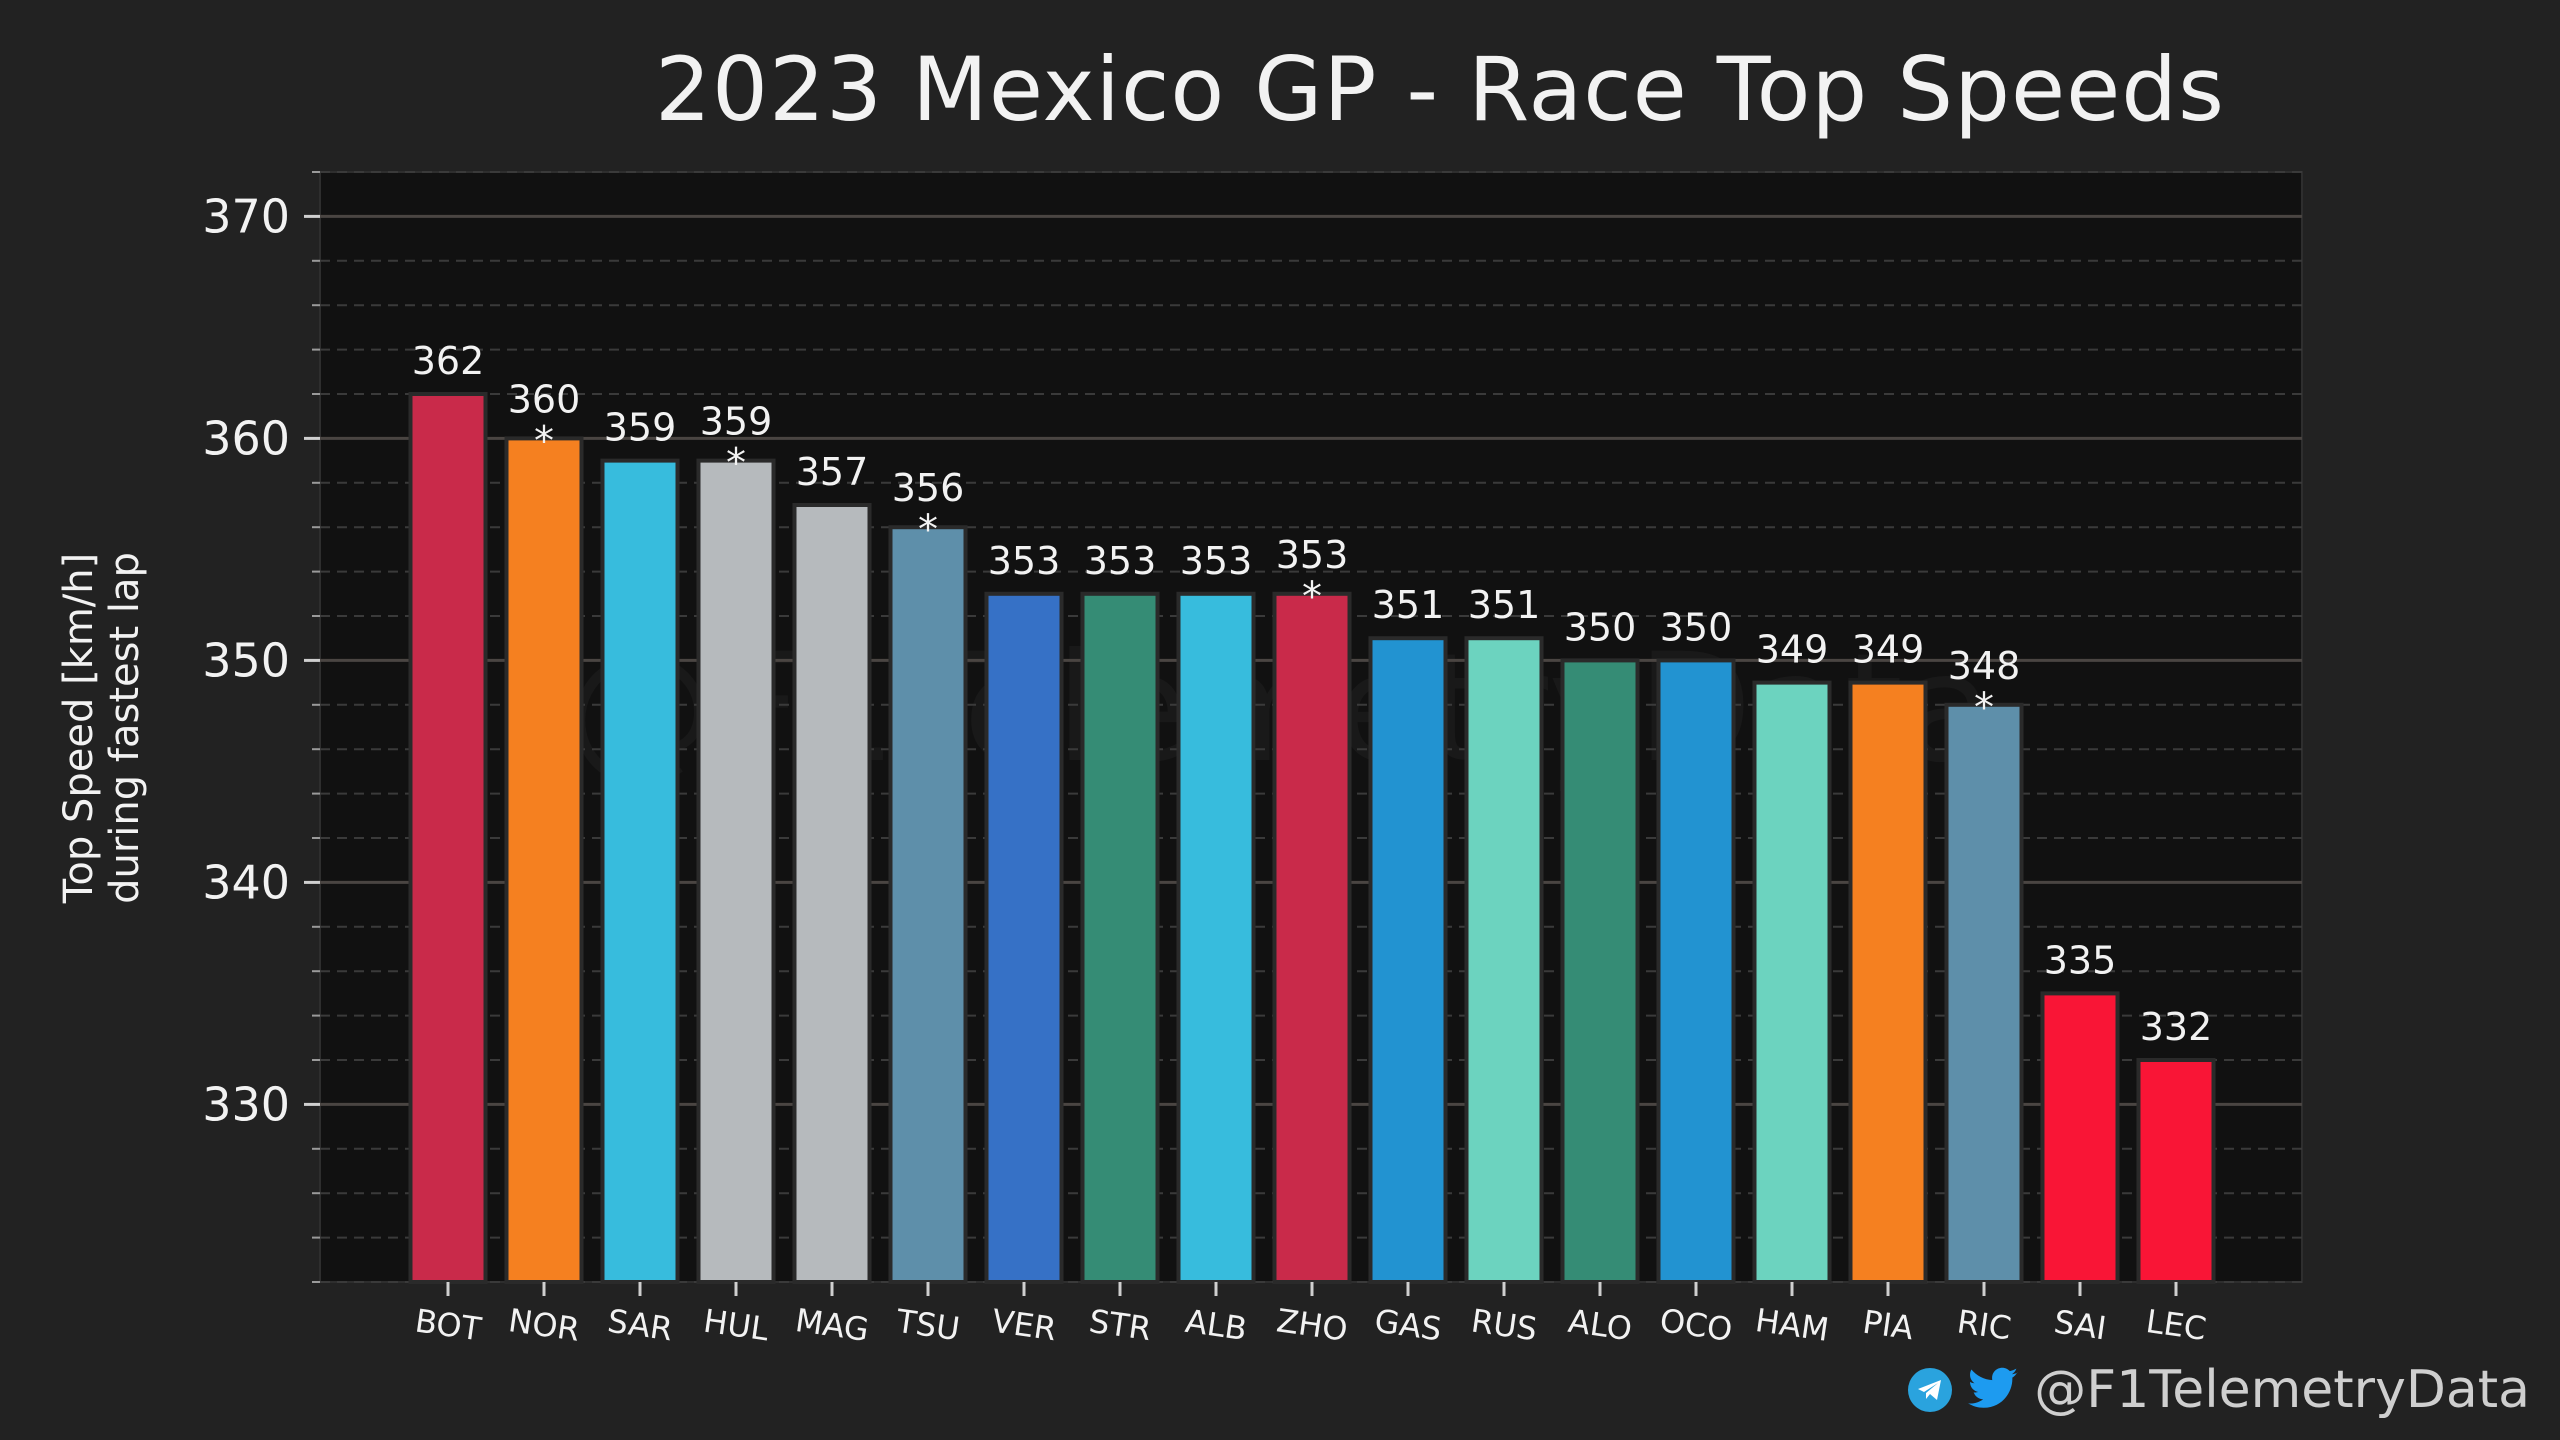 Image resolution: width=2560 pixels, height=1440 pixels. Describe the element at coordinates (125, 728) in the screenshot. I see `y-axis-label-line2: during fastest lap` at that location.